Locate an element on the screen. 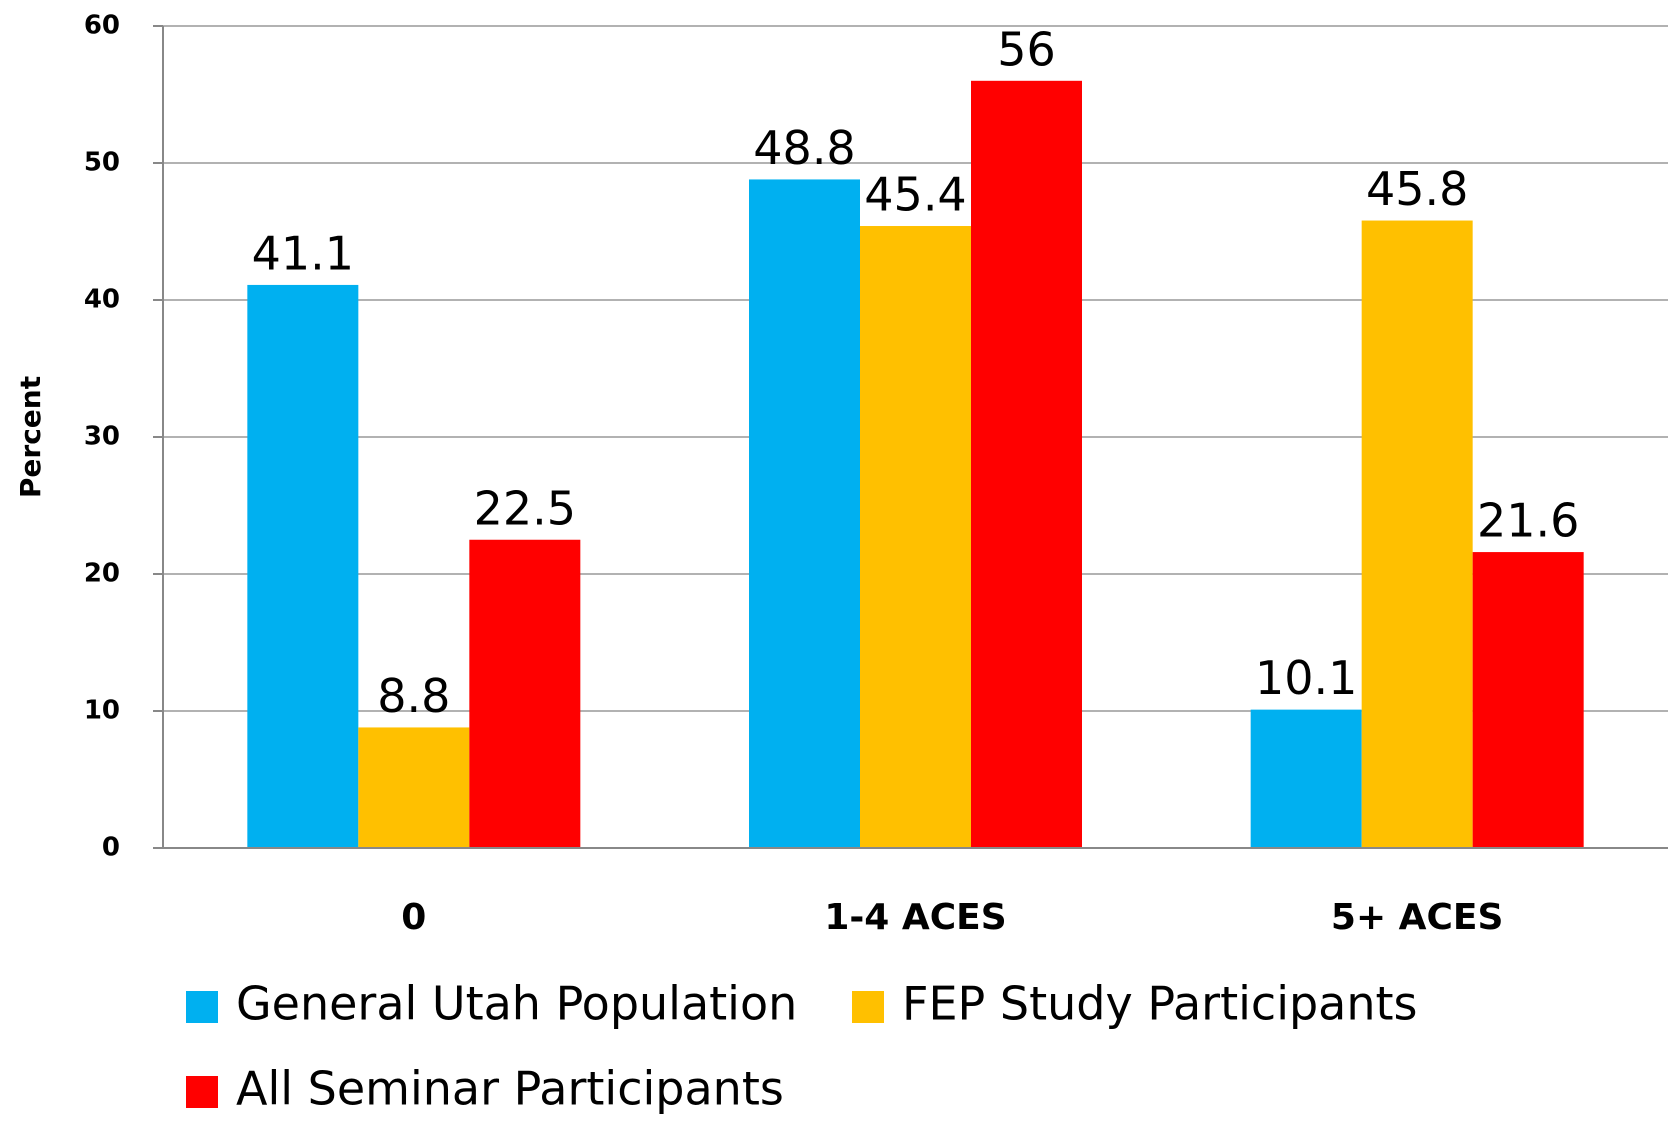 The height and width of the screenshot is (1123, 1671). legend-label: General Utah Population is located at coordinates (516, 1004).